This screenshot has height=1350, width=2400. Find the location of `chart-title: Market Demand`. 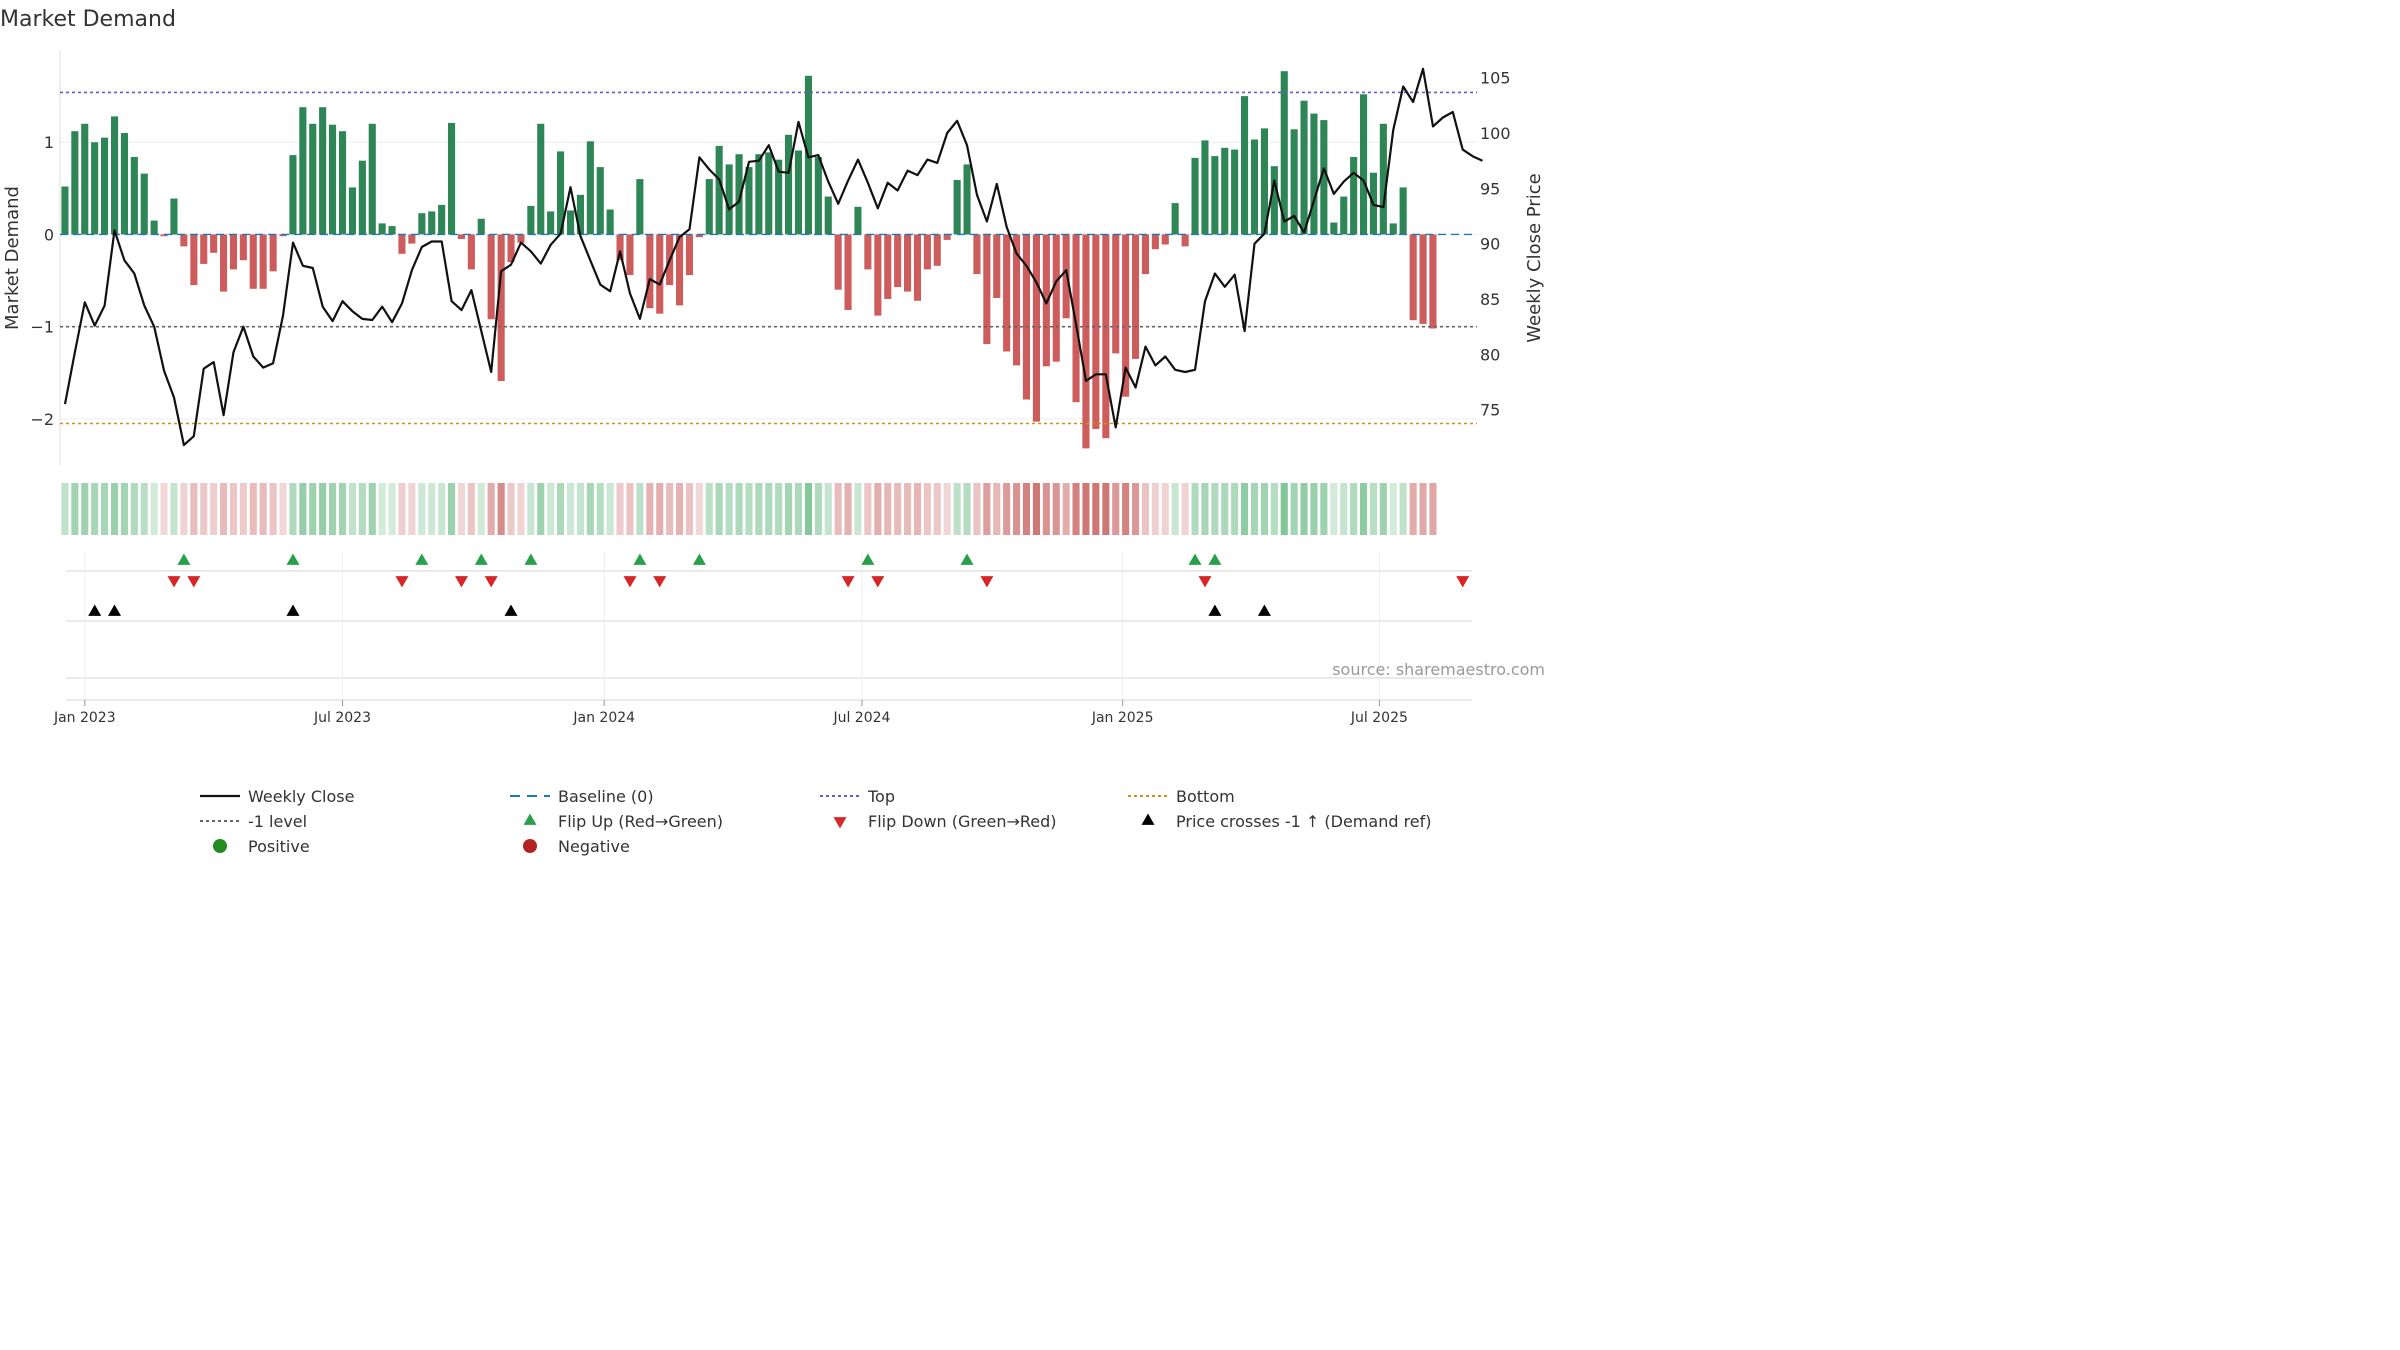

chart-title: Market Demand is located at coordinates (88, 19).